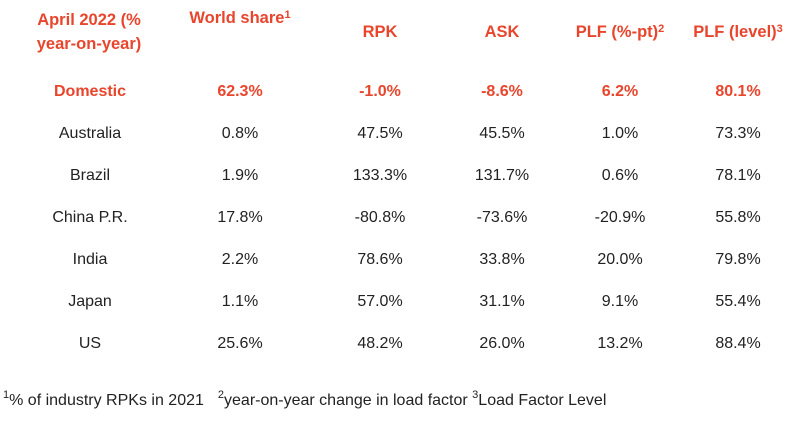 The height and width of the screenshot is (435, 803). Describe the element at coordinates (738, 91) in the screenshot. I see `cell-plf-level: 80.1%` at that location.